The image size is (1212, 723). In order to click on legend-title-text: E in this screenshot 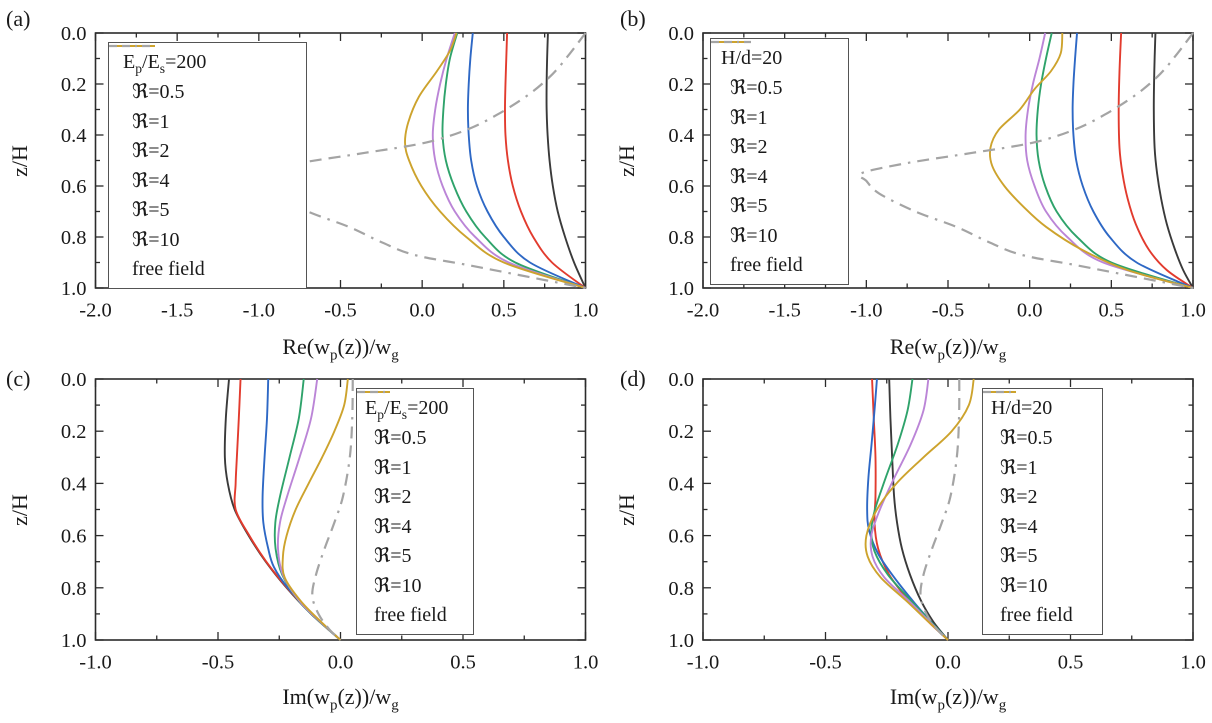, I will do `click(371, 408)`.